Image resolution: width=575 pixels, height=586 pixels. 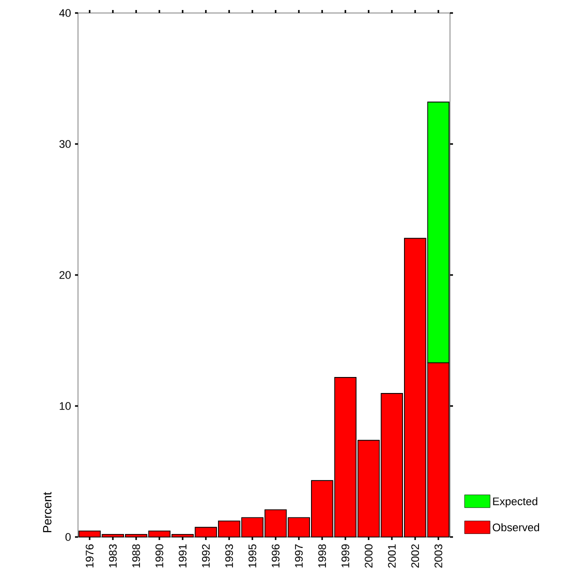 What do you see at coordinates (113, 556) in the screenshot?
I see `x-tick-label: 1983` at bounding box center [113, 556].